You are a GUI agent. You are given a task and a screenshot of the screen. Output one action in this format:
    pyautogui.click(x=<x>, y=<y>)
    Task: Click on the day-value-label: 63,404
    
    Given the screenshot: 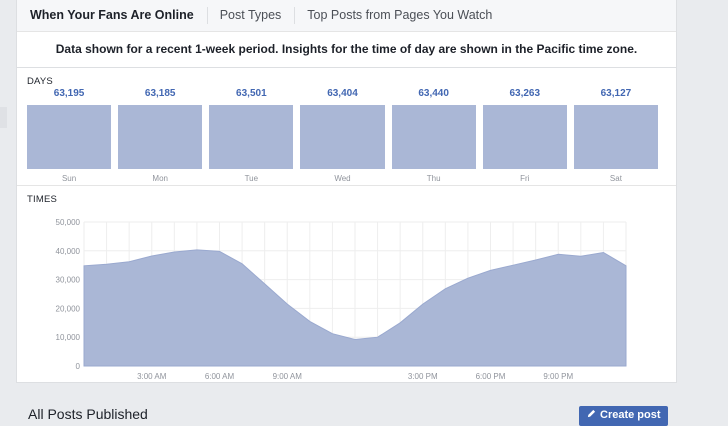 What is the action you would take?
    pyautogui.click(x=342, y=93)
    